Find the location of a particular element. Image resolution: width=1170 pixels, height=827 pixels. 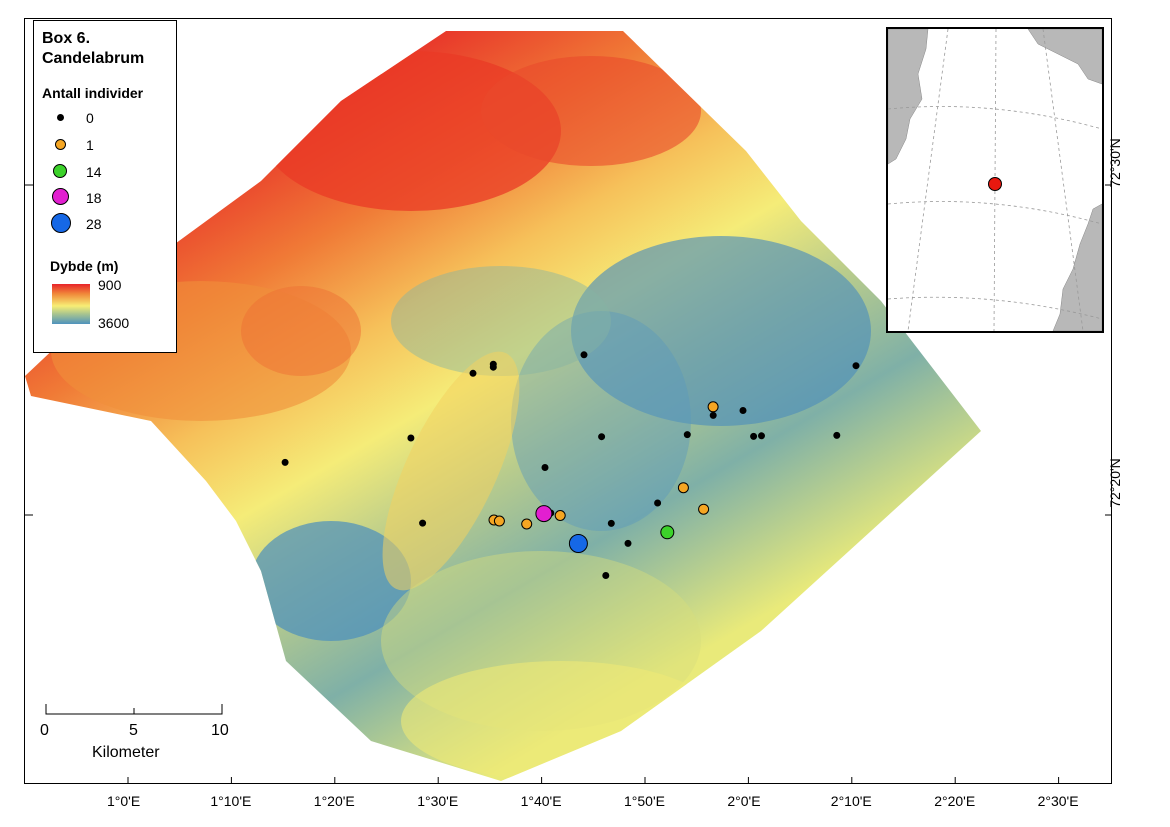

lon-label: 1°50'E is located at coordinates (644, 801).